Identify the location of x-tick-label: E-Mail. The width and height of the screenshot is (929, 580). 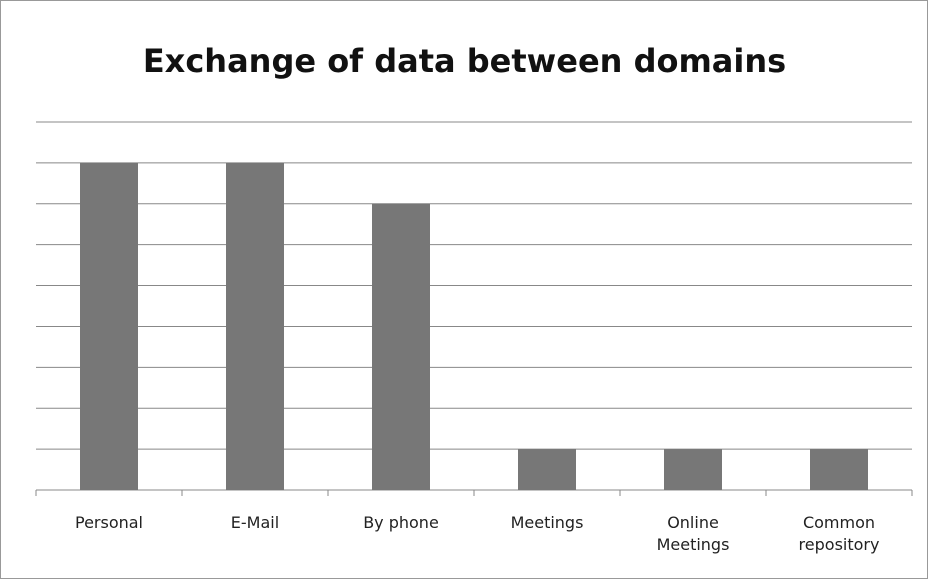
(255, 522).